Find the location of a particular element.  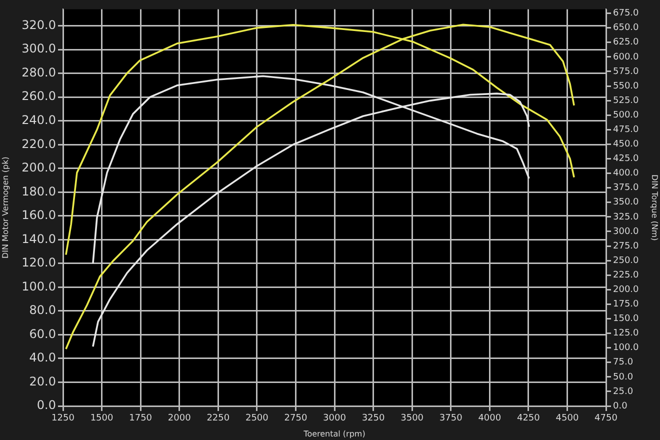

y-tick-label: 280.0 is located at coordinates (39, 72).